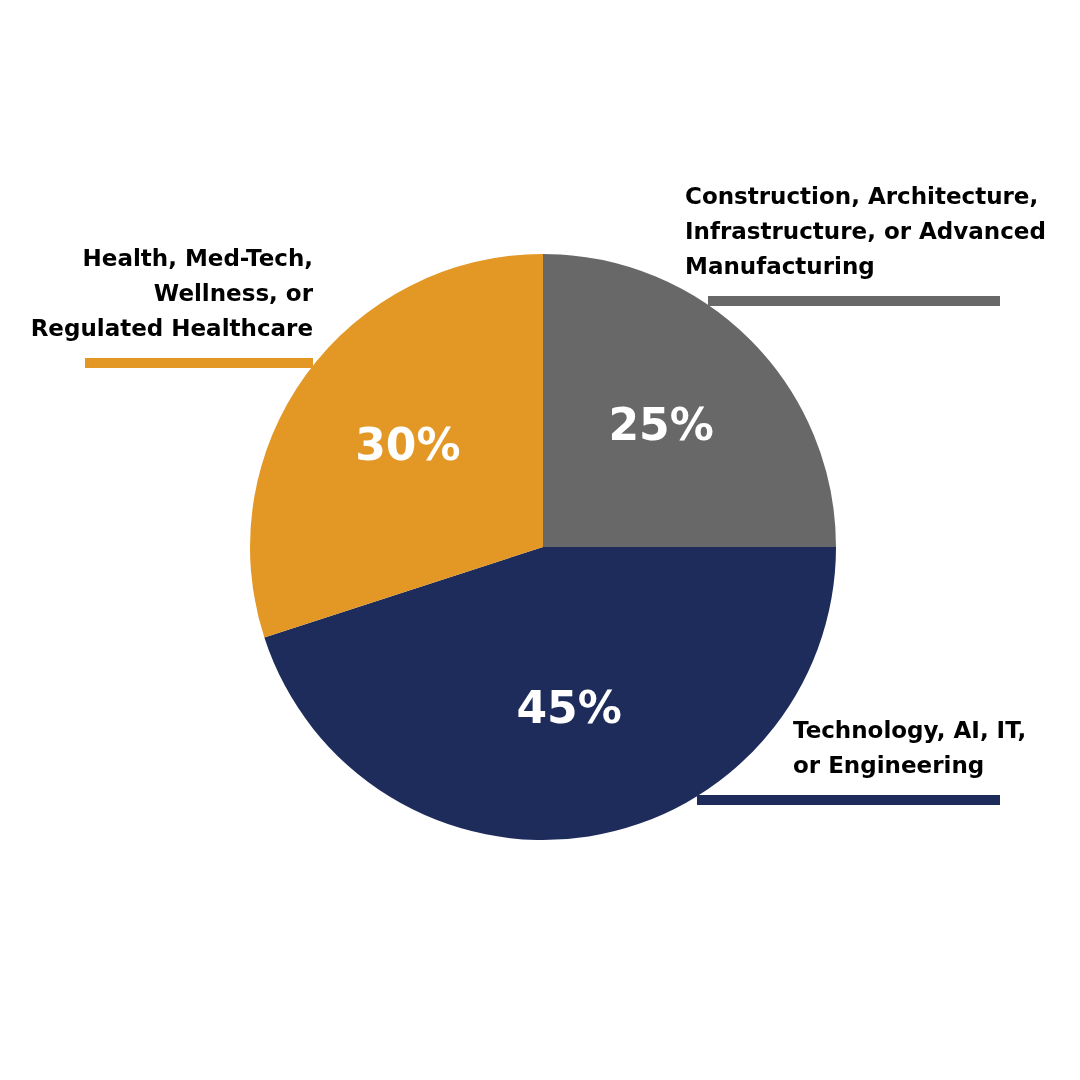 This screenshot has width=1080, height=1080. I want to click on slice-label: Health, Med-Tech, Wellness, or Regulated Healthcare, so click(172, 292).